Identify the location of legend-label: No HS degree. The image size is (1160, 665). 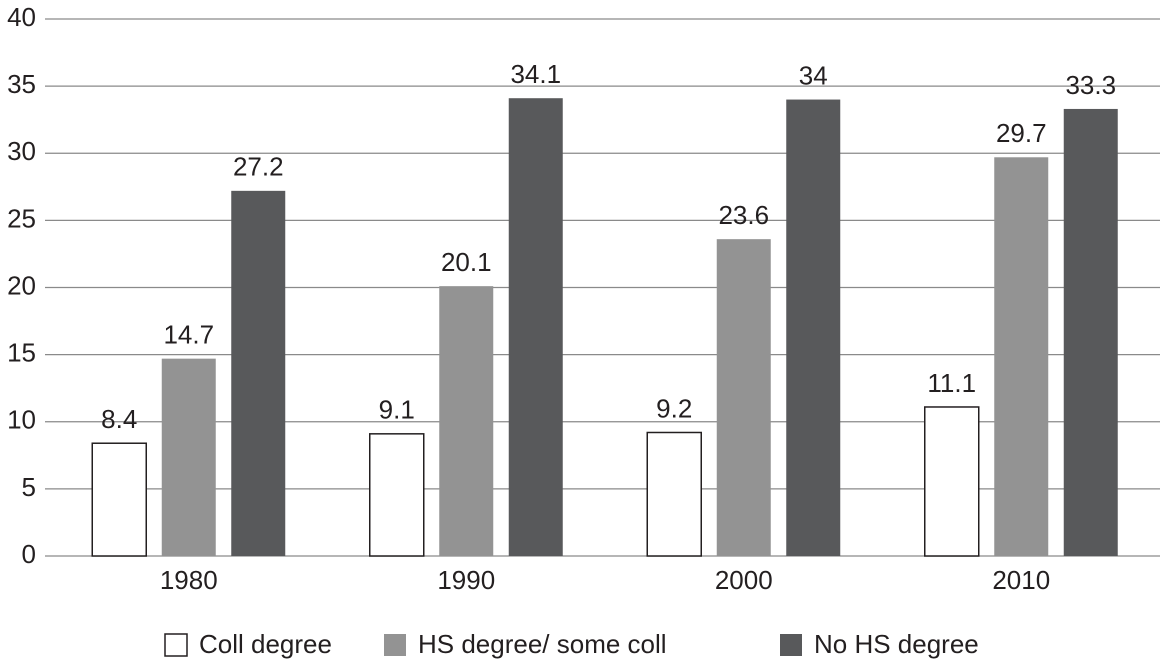
(896, 644).